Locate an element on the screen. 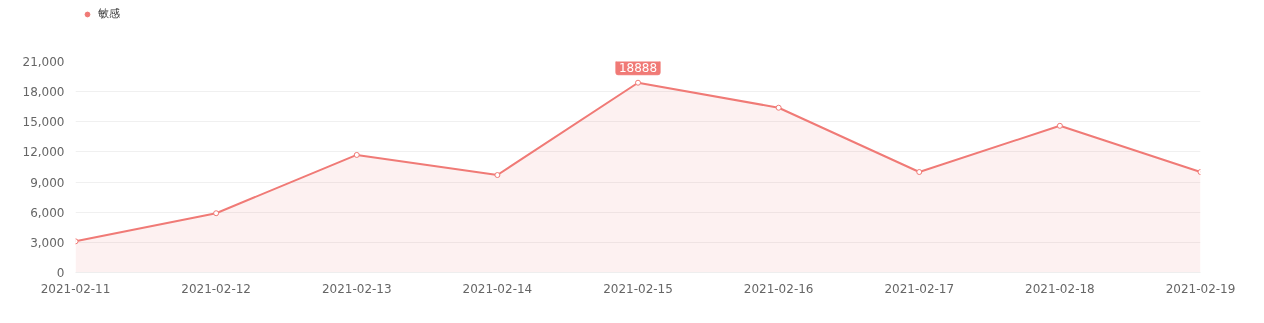 This screenshot has height=323, width=1264. x-tick-label: 2021-02-11 is located at coordinates (75, 288).